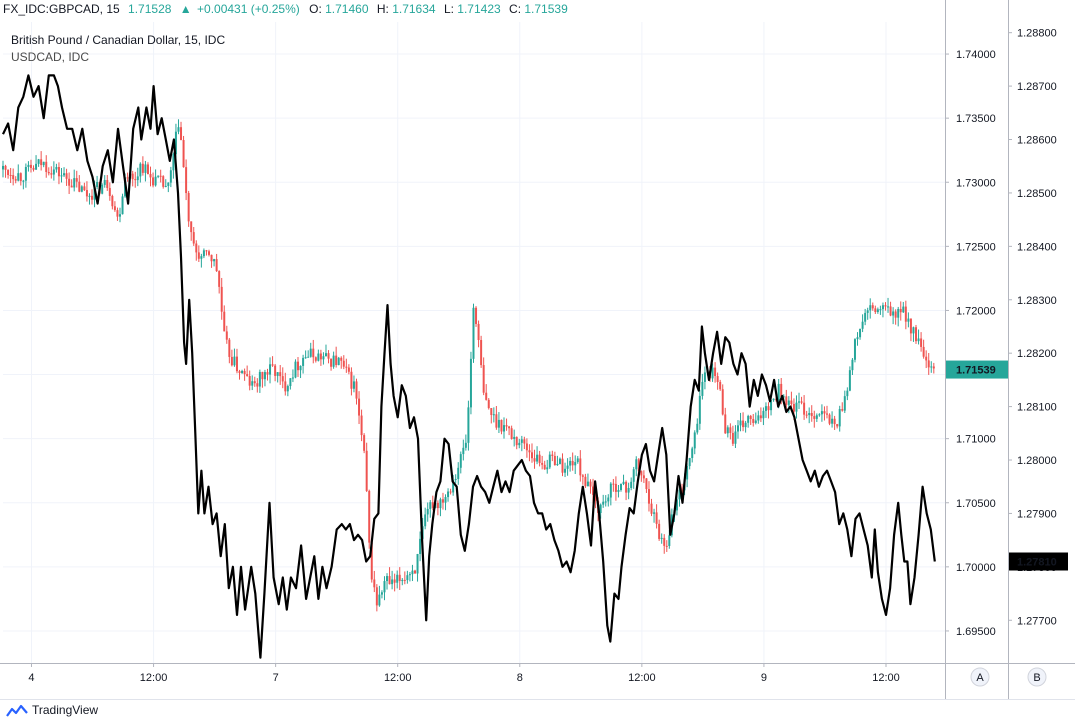  I want to click on tradingview-brand: TradingView, so click(52, 710).